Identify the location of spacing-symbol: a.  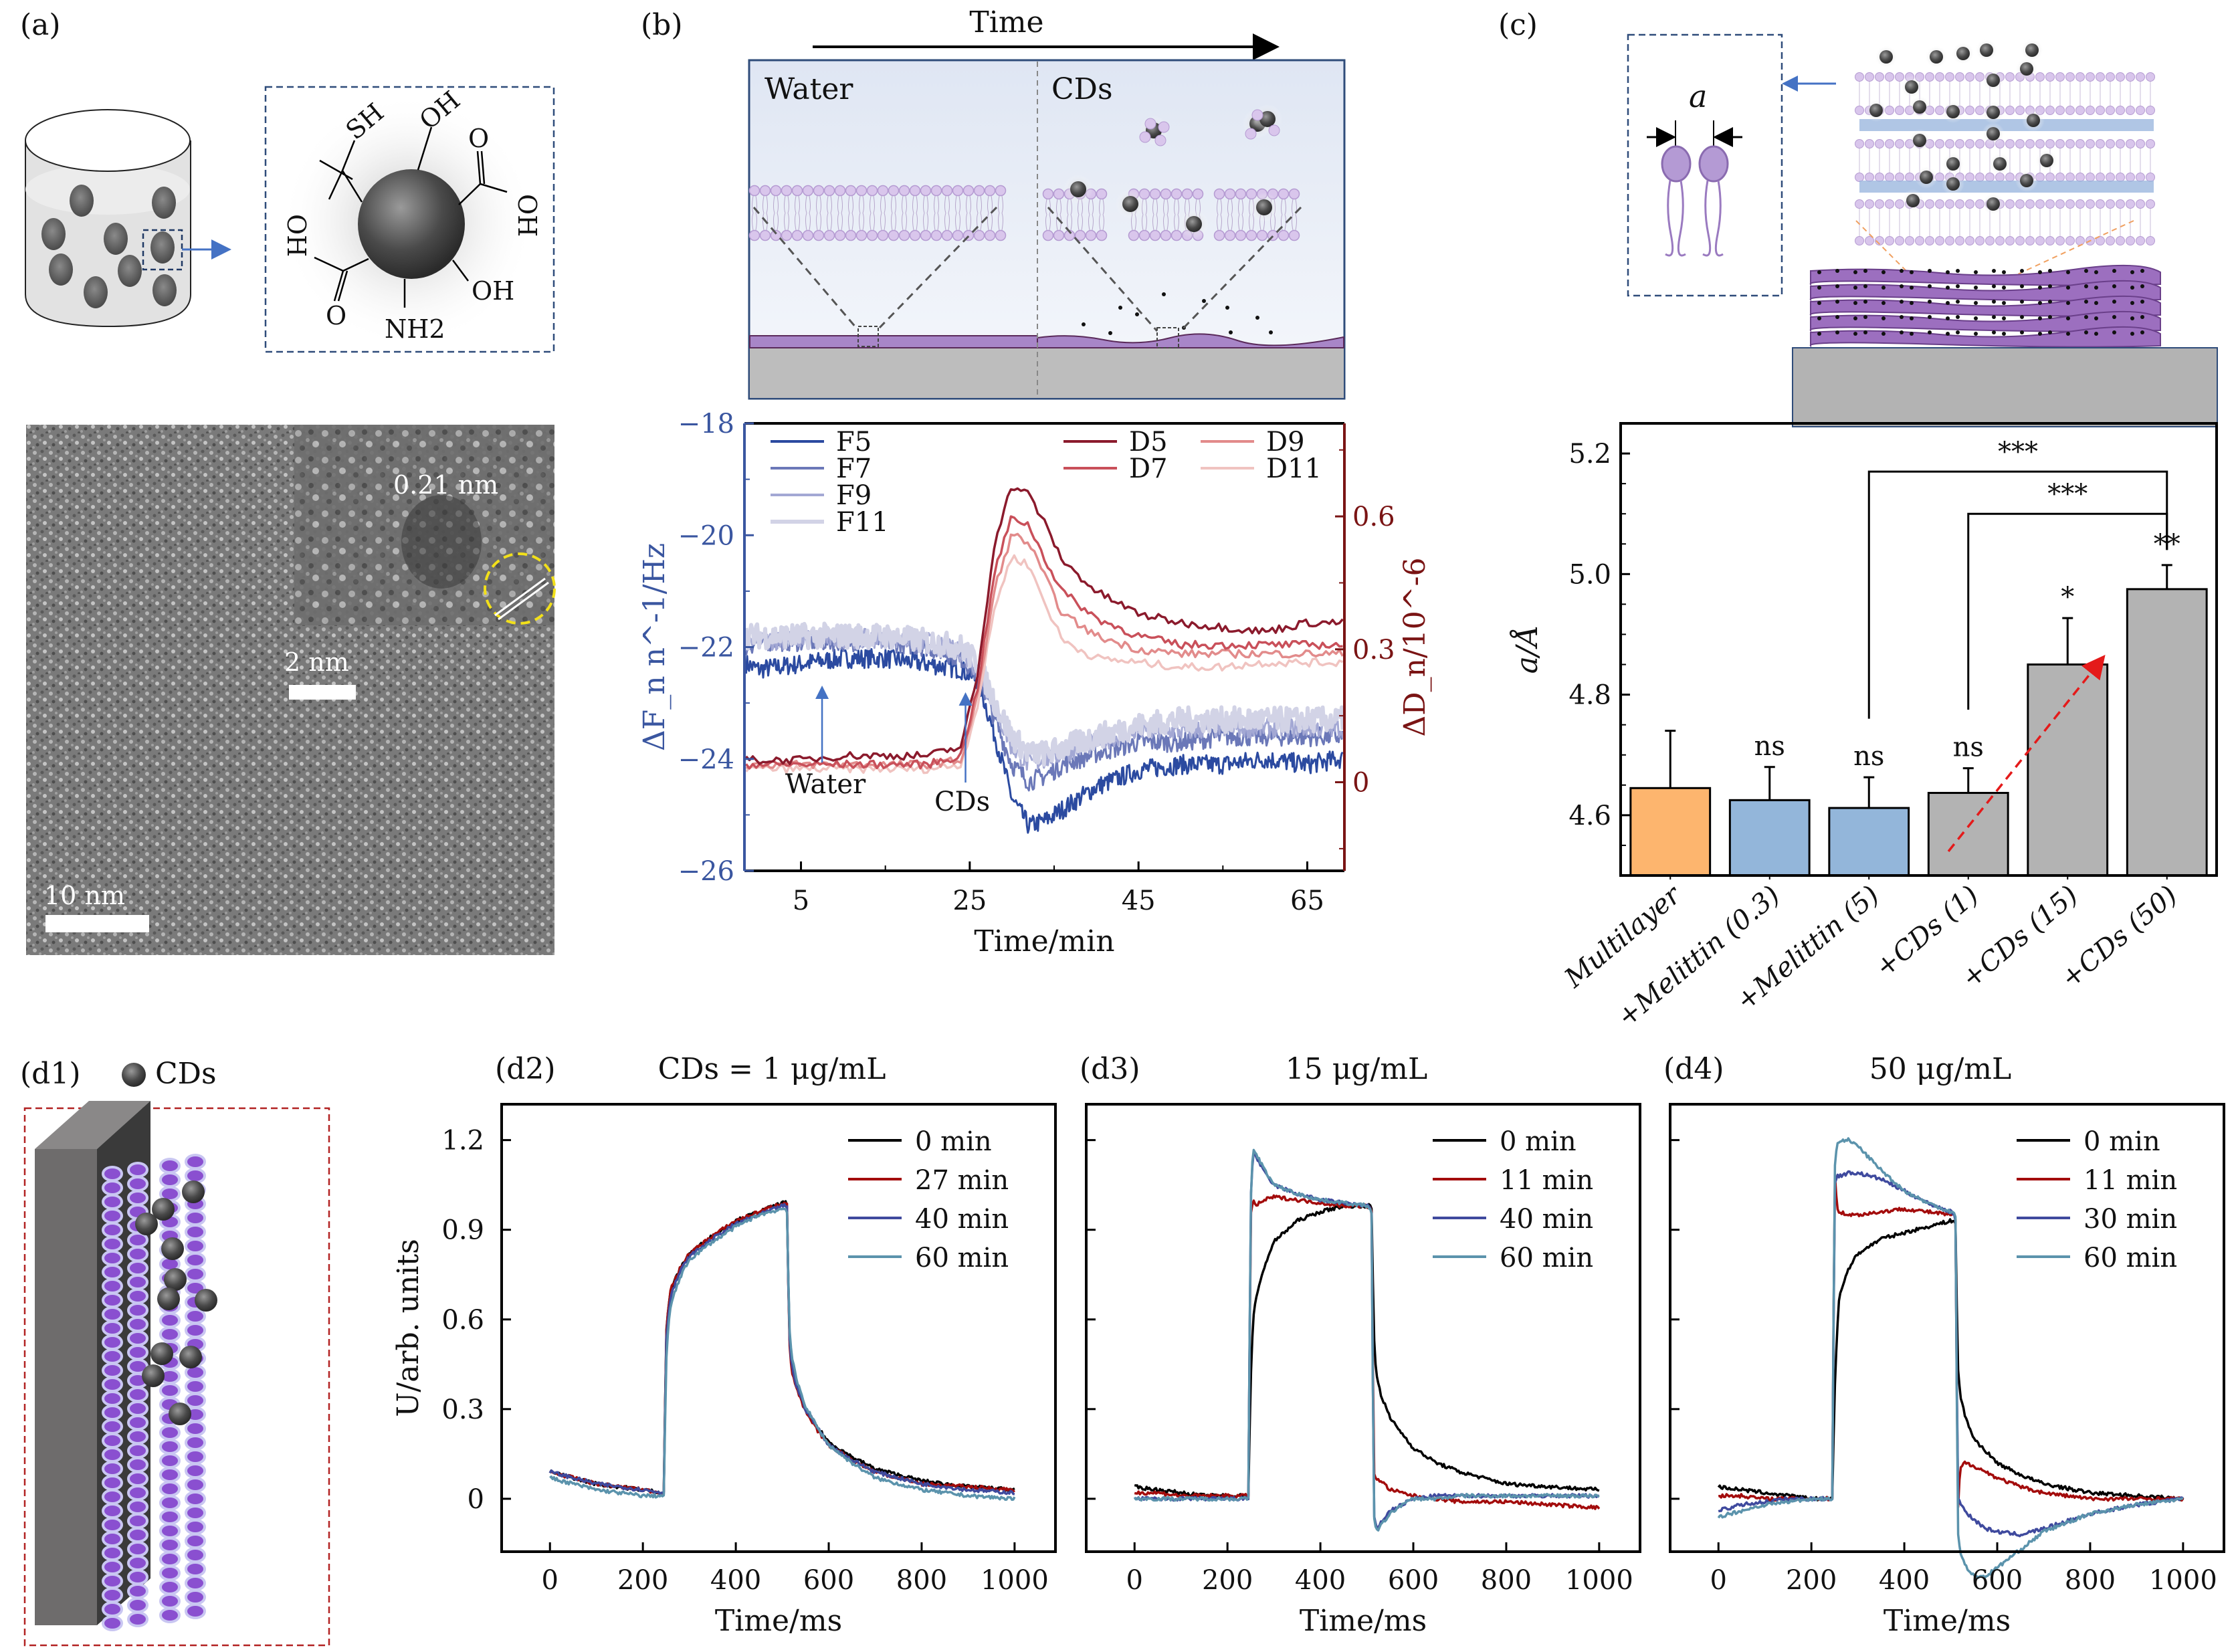
(1698, 96).